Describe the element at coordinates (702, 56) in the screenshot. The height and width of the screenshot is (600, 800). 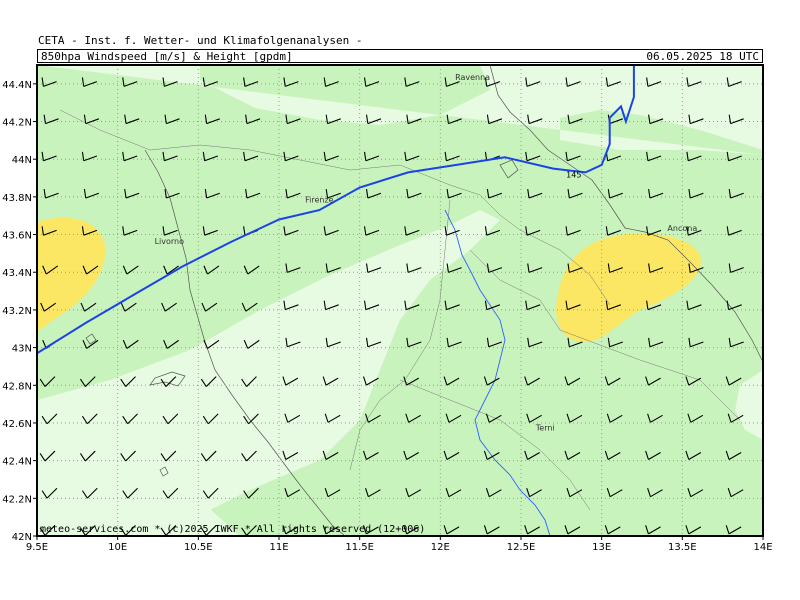
I see `valid-datetime: 06.05.2025 18 UTC` at that location.